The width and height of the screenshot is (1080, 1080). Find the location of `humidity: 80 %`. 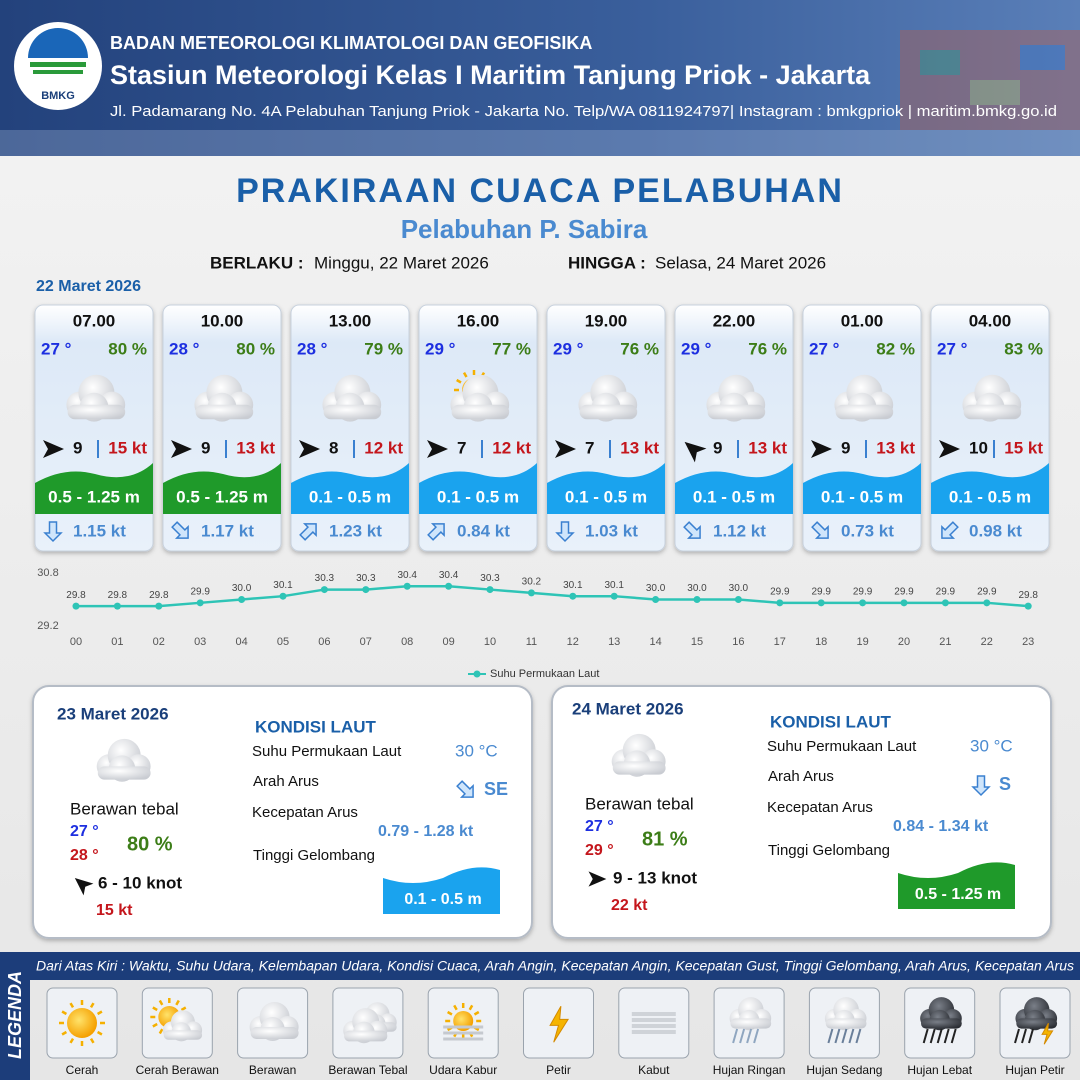

humidity: 80 % is located at coordinates (255, 348).